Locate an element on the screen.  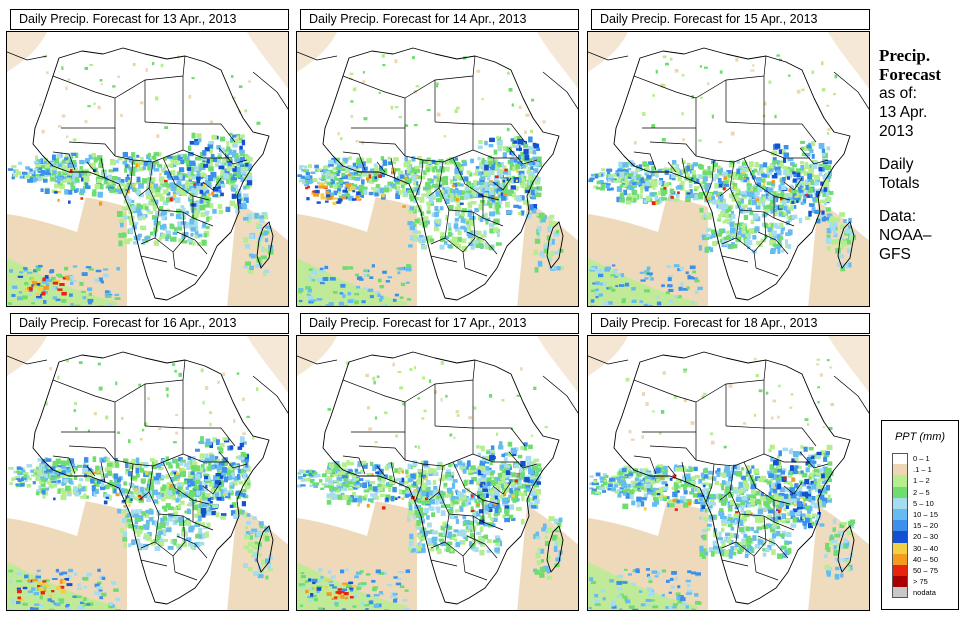
forecast-panel-1: Daily Precip. Forecast for 13 Apr., 2013 is located at coordinates (147, 157).